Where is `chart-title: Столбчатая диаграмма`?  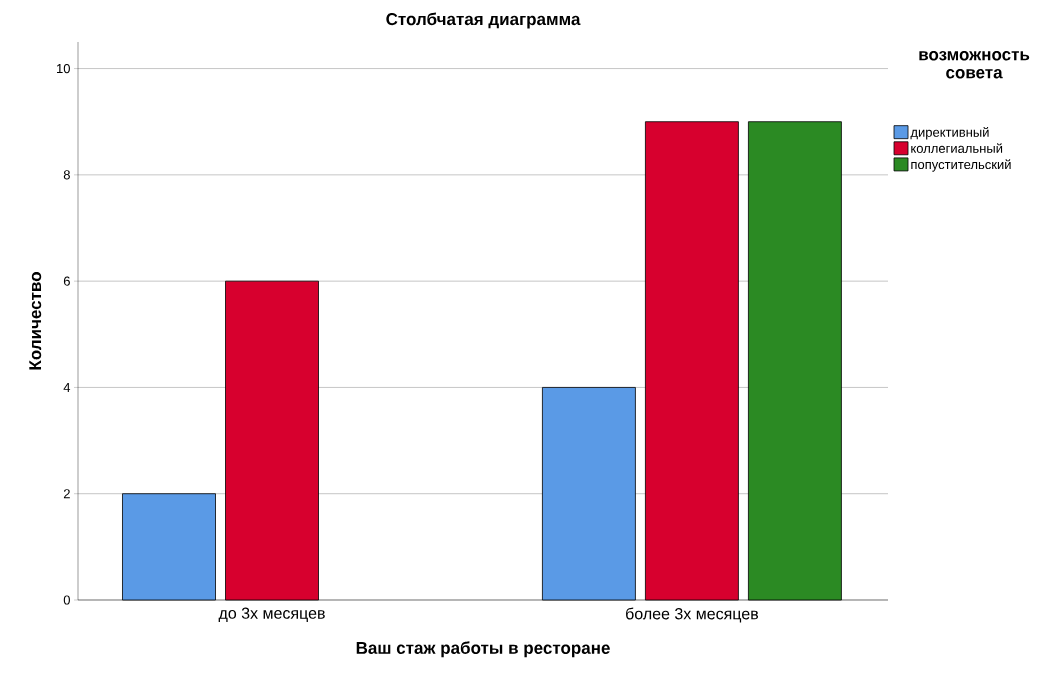
chart-title: Столбчатая диаграмма is located at coordinates (483, 20).